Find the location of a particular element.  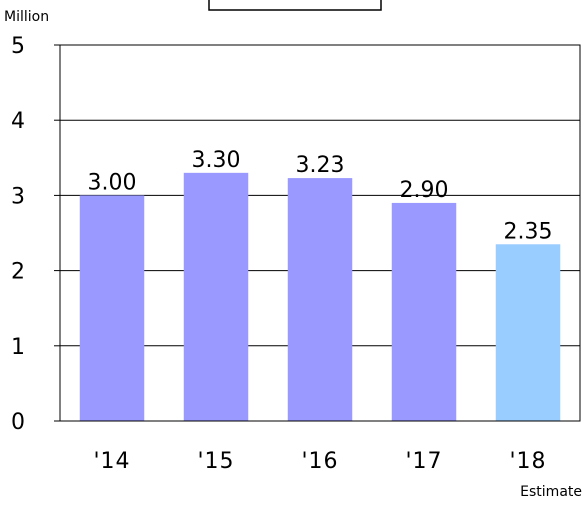

title-box is located at coordinates (295, 5).